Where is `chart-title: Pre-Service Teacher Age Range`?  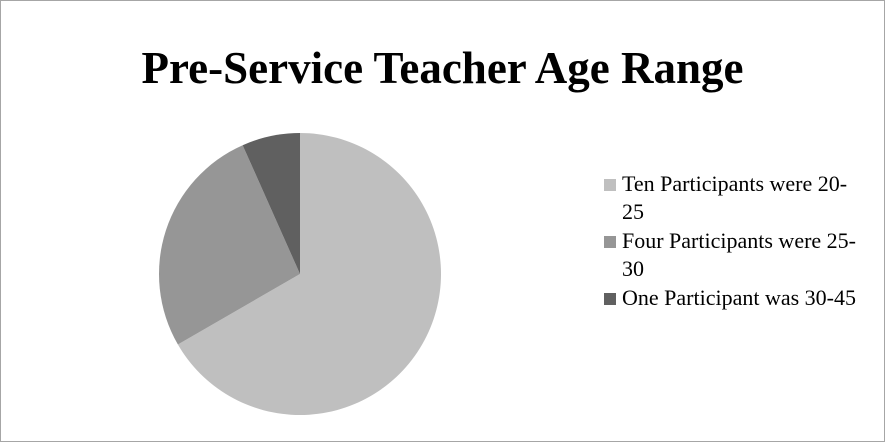
chart-title: Pre-Service Teacher Age Range is located at coordinates (442, 68).